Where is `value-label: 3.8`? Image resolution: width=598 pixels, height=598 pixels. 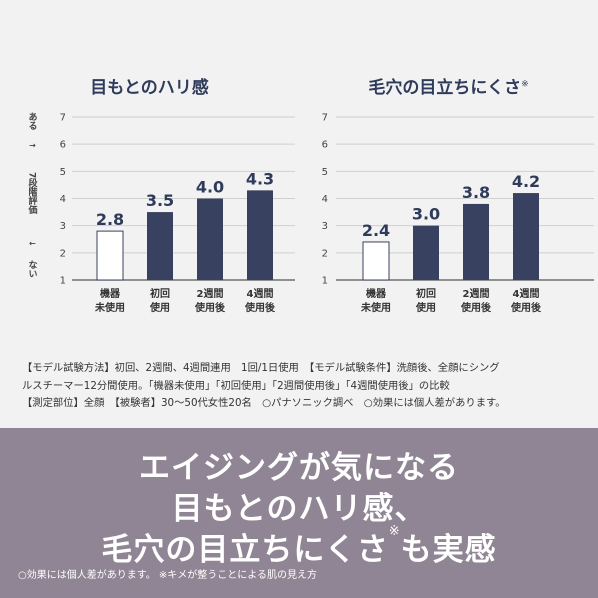
value-label: 3.8 is located at coordinates (476, 192).